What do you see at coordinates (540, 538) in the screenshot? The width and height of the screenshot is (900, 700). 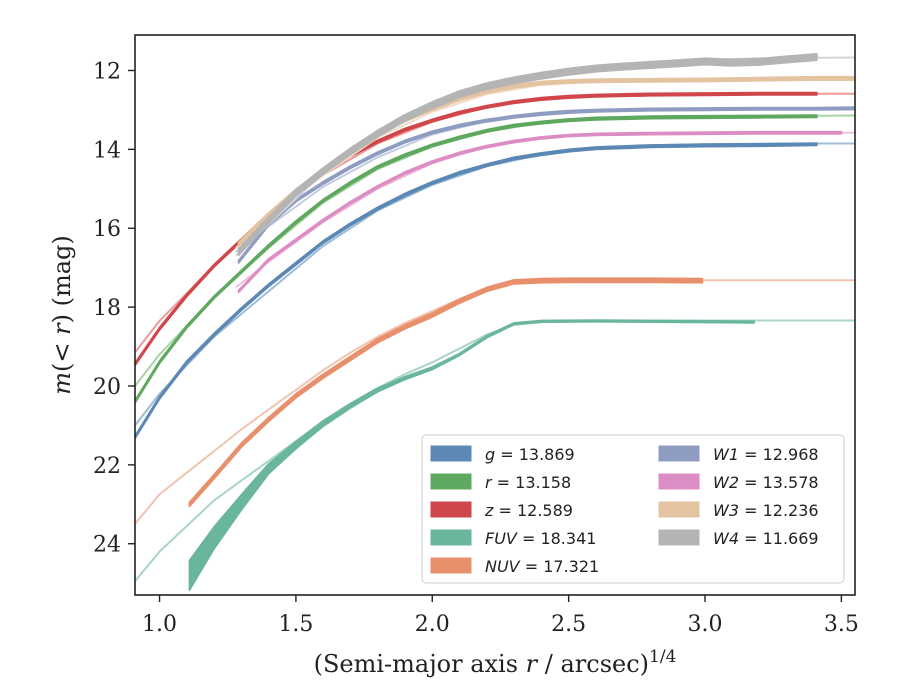 I see `legend-label-fuv: FUV = 18.341` at bounding box center [540, 538].